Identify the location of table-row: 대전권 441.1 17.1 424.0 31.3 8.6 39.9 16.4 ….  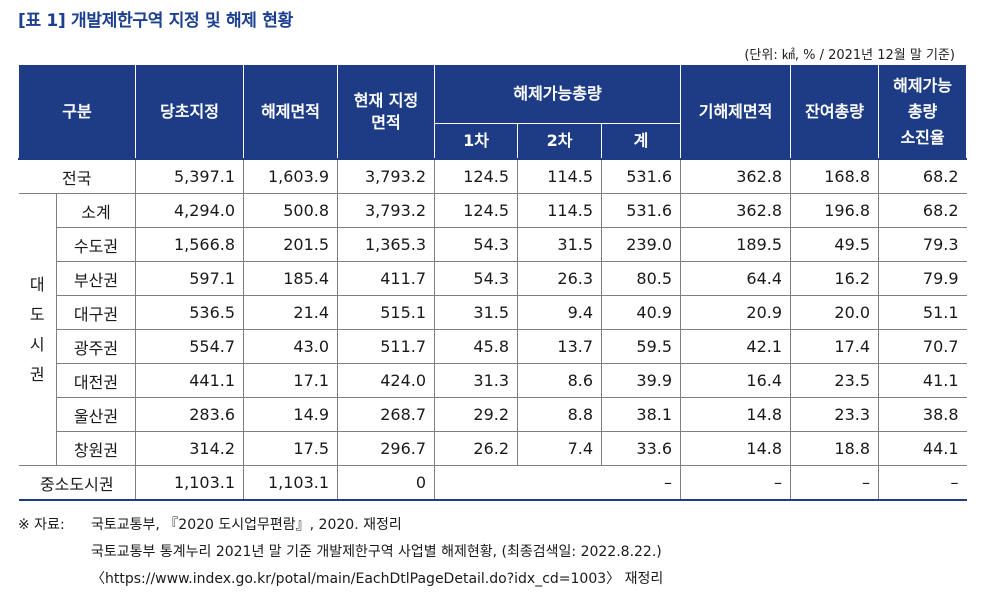
(493, 380).